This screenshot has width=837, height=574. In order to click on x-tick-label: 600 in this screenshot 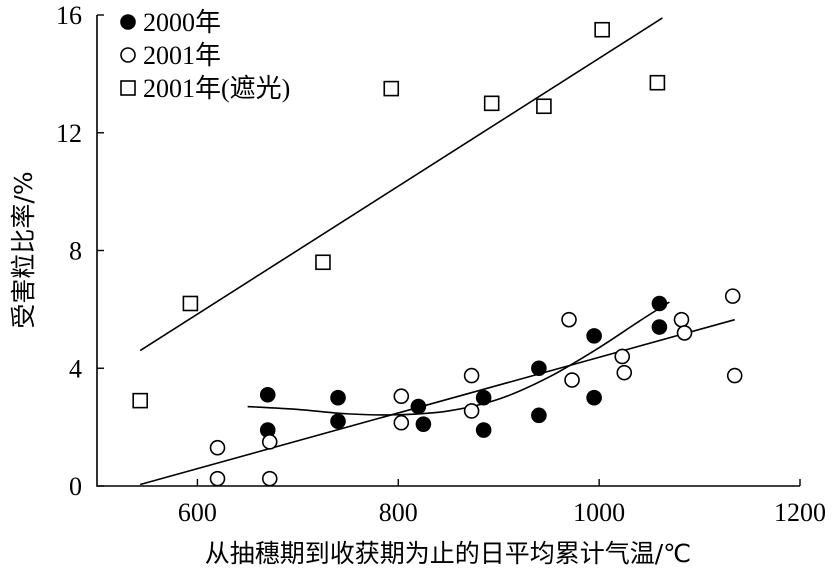, I will do `click(197, 512)`.